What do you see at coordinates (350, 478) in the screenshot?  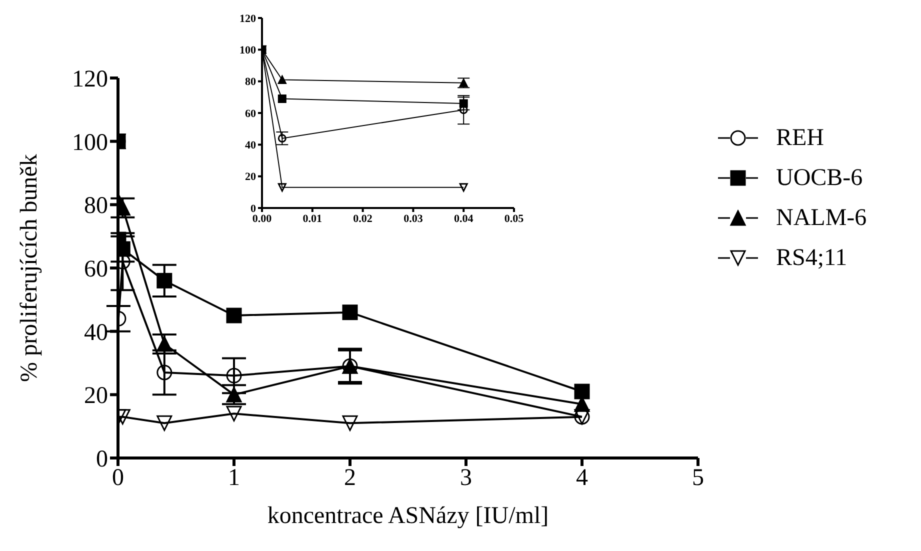 I see `x-tick-label: 2` at bounding box center [350, 478].